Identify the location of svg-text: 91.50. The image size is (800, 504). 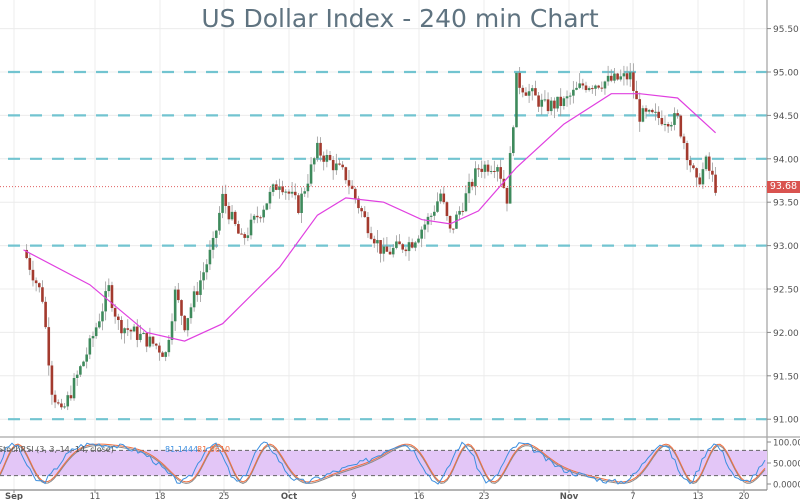
(786, 377).